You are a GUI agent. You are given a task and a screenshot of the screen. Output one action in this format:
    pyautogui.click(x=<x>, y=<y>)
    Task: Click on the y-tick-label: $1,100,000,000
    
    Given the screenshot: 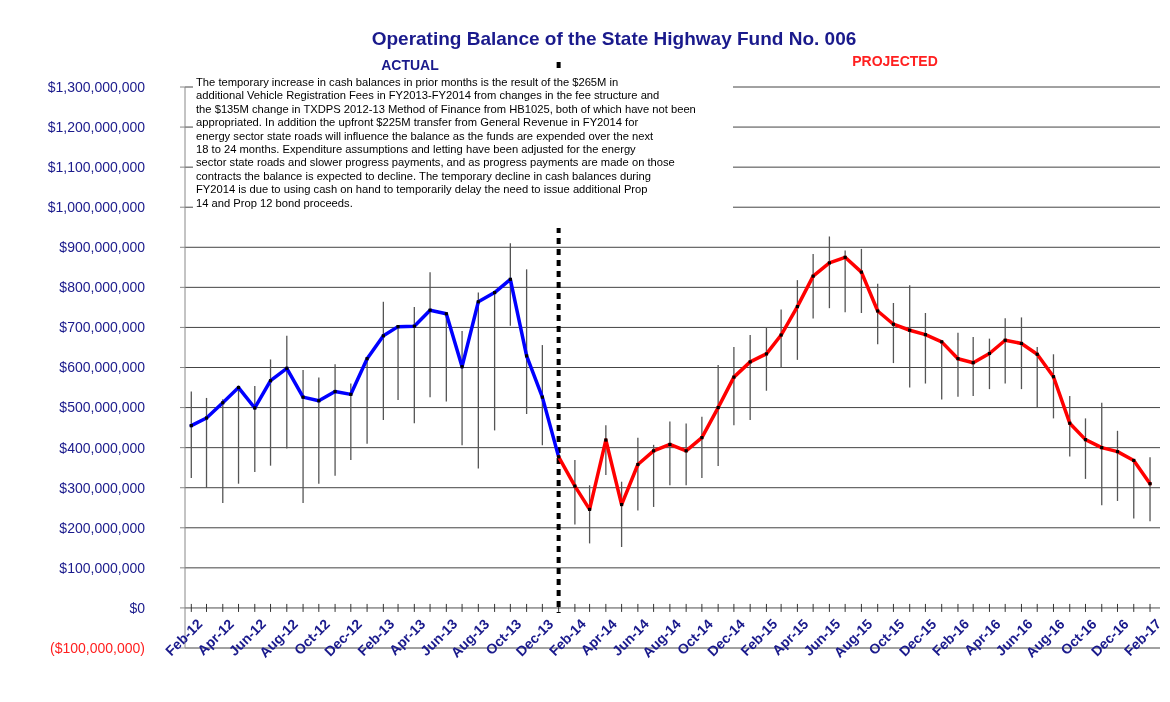 What is the action you would take?
    pyautogui.click(x=96, y=167)
    